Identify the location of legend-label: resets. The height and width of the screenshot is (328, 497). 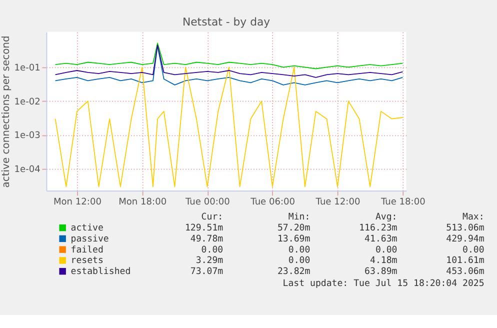
(87, 261).